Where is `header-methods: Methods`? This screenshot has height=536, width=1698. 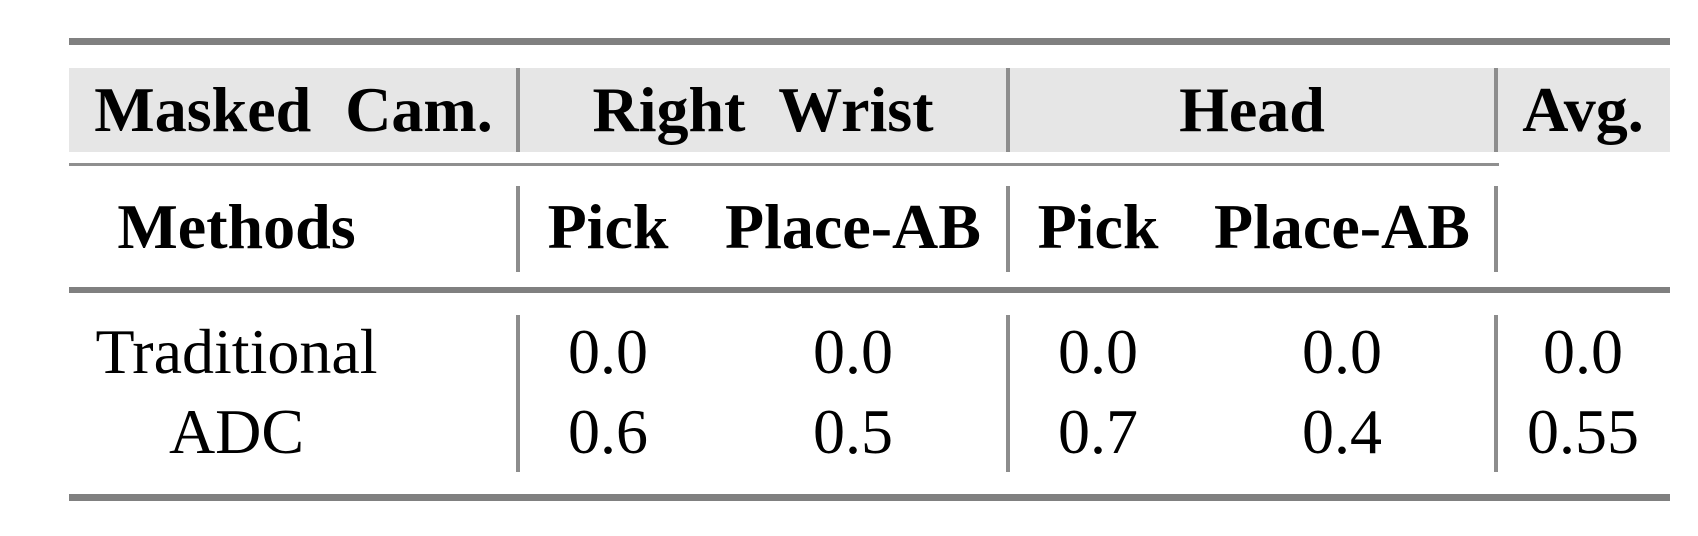
header-methods: Methods is located at coordinates (236, 226).